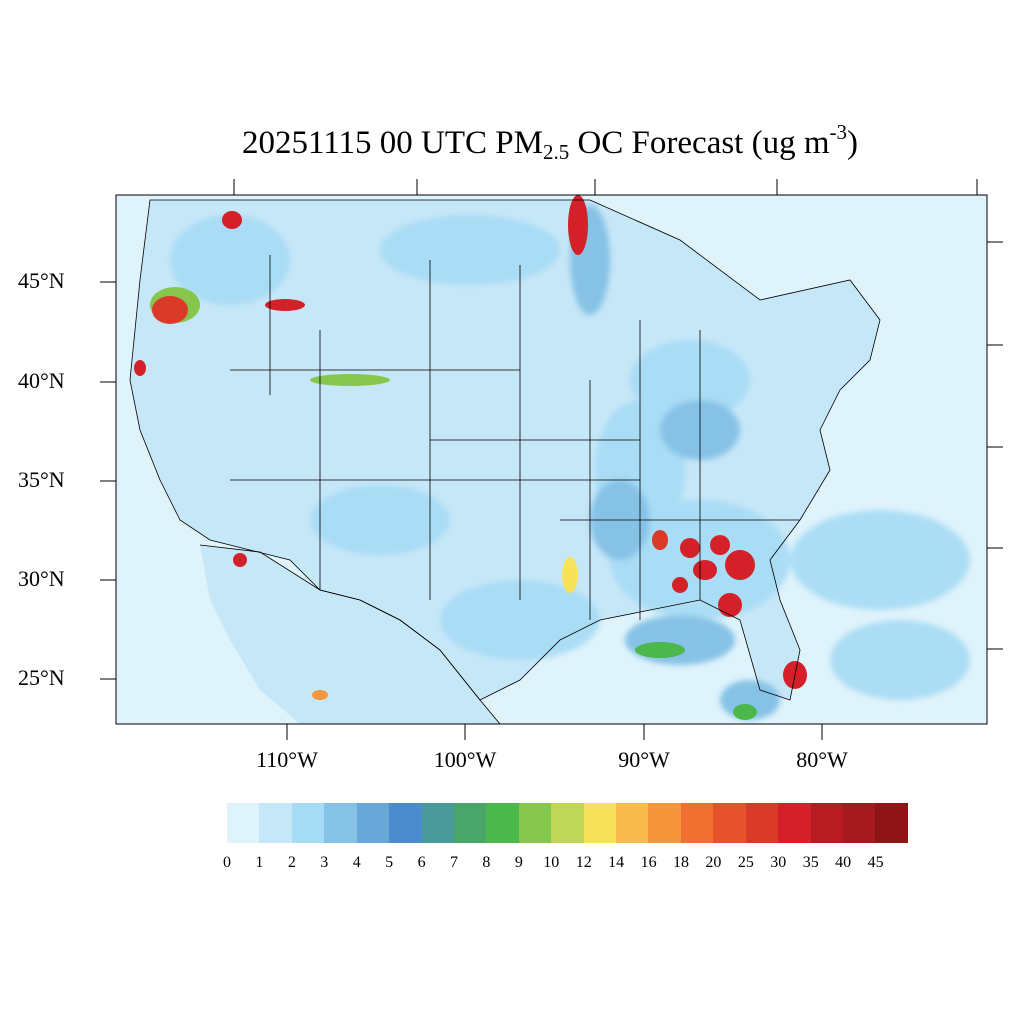  Describe the element at coordinates (713, 862) in the screenshot. I see `colorbar-tick-label: 20` at that location.